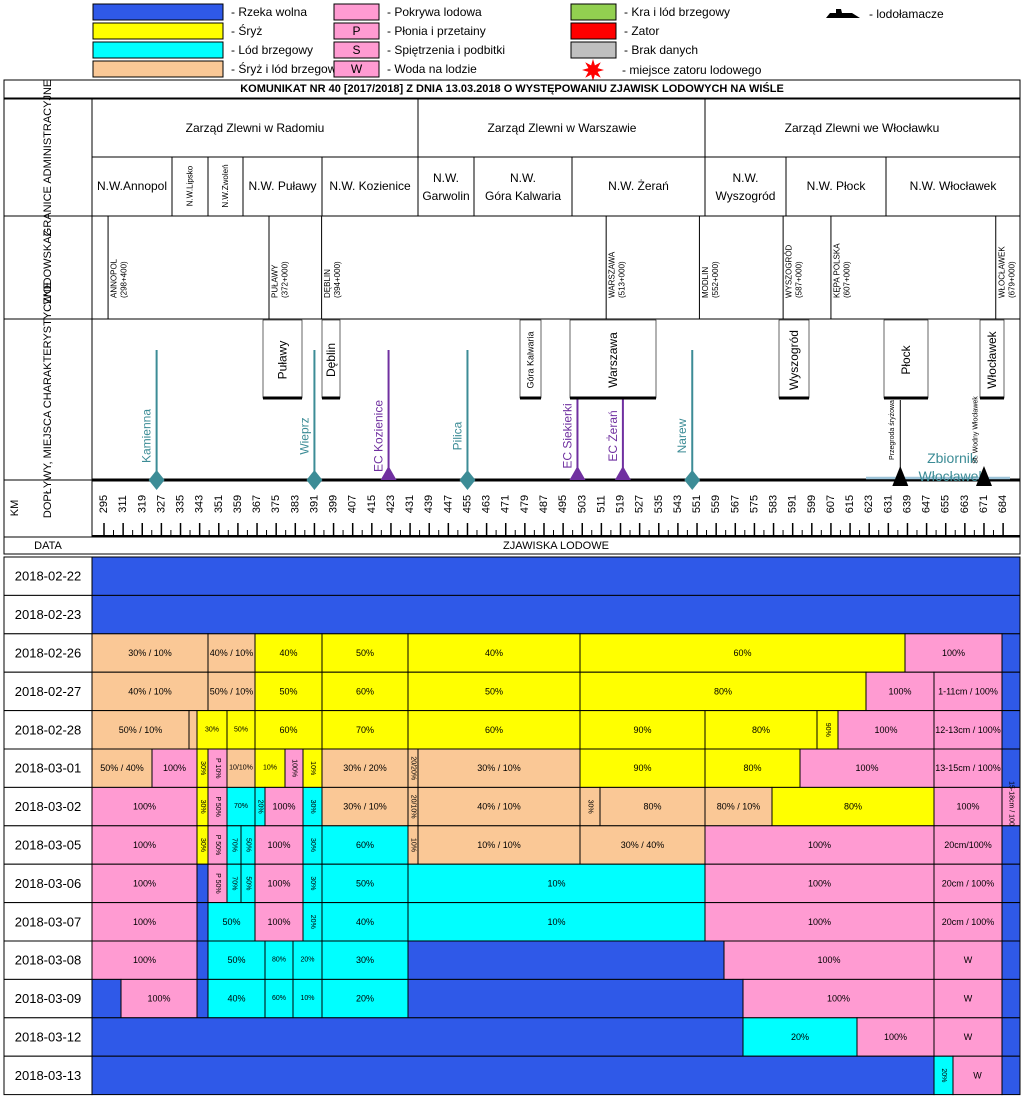 Image resolution: width=1024 pixels, height=1104 pixels. I want to click on km-tick-label: 383, so click(295, 504).